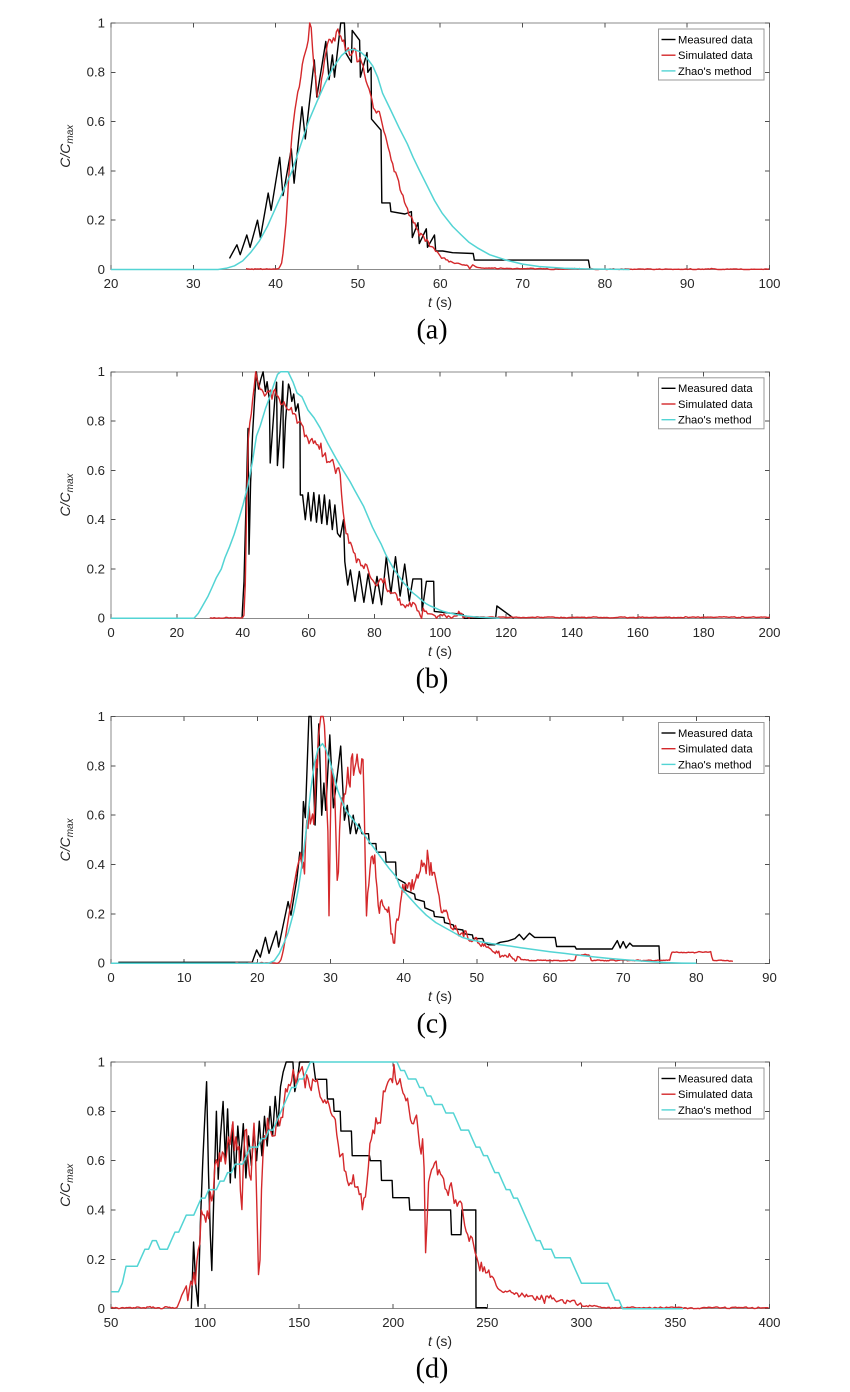  Describe the element at coordinates (184, 977) in the screenshot. I see `svg-text: 10` at that location.